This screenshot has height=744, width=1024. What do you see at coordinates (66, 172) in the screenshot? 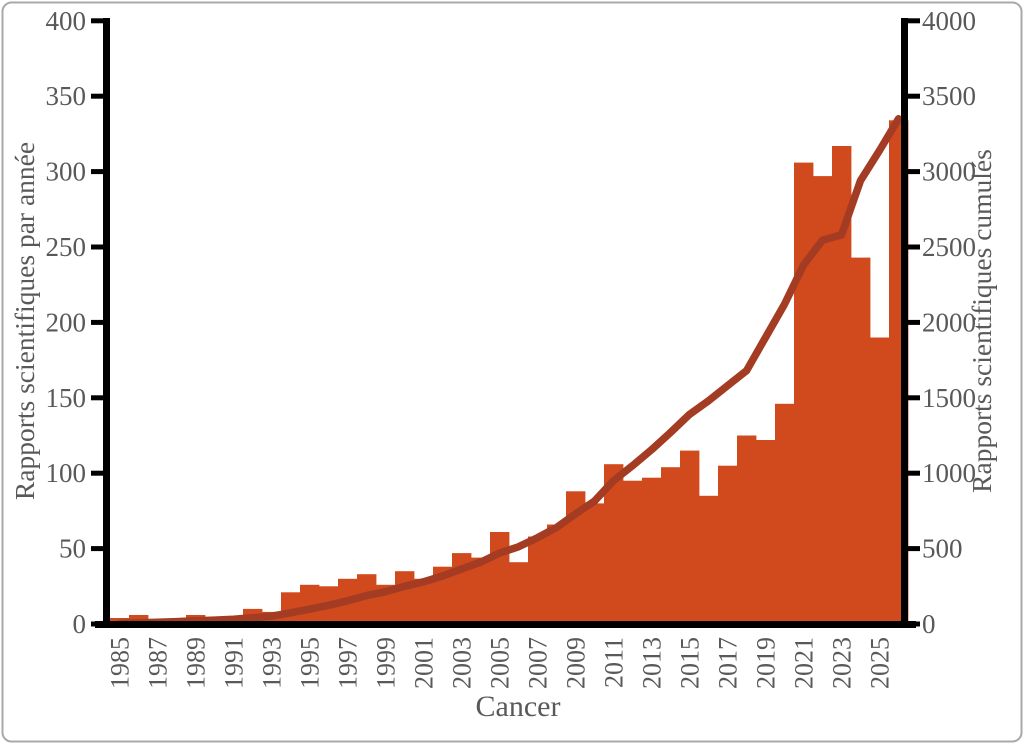
I see `left-tick-label: 300` at bounding box center [66, 172].